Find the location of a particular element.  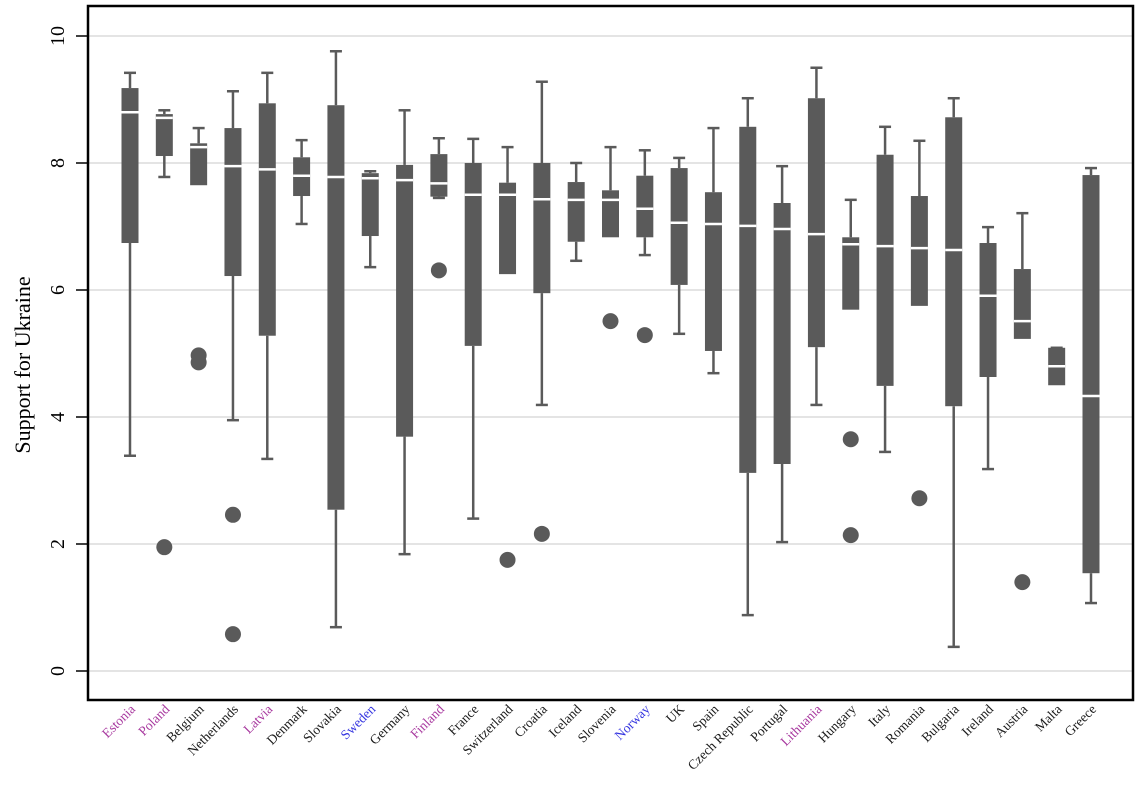

y-tick-label: 6 is located at coordinates (58, 290).